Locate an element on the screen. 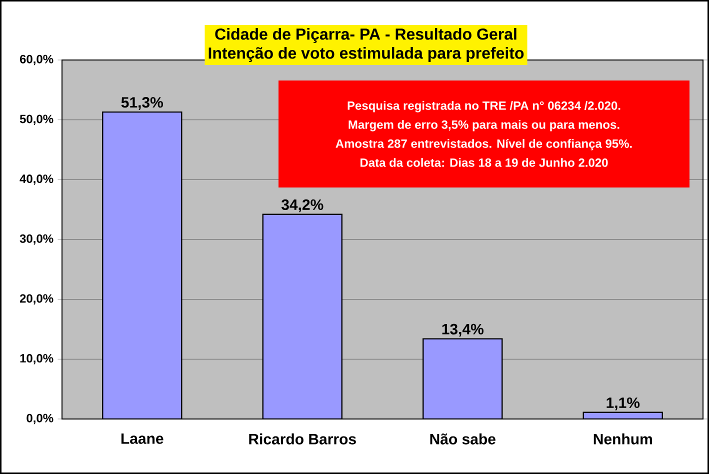  data-label: 34,2% is located at coordinates (302, 205).